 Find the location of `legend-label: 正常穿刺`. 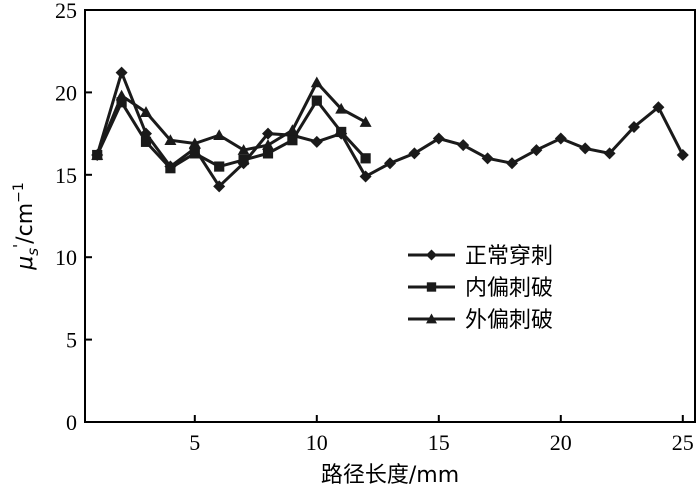

legend-label: 正常穿刺 is located at coordinates (509, 256).